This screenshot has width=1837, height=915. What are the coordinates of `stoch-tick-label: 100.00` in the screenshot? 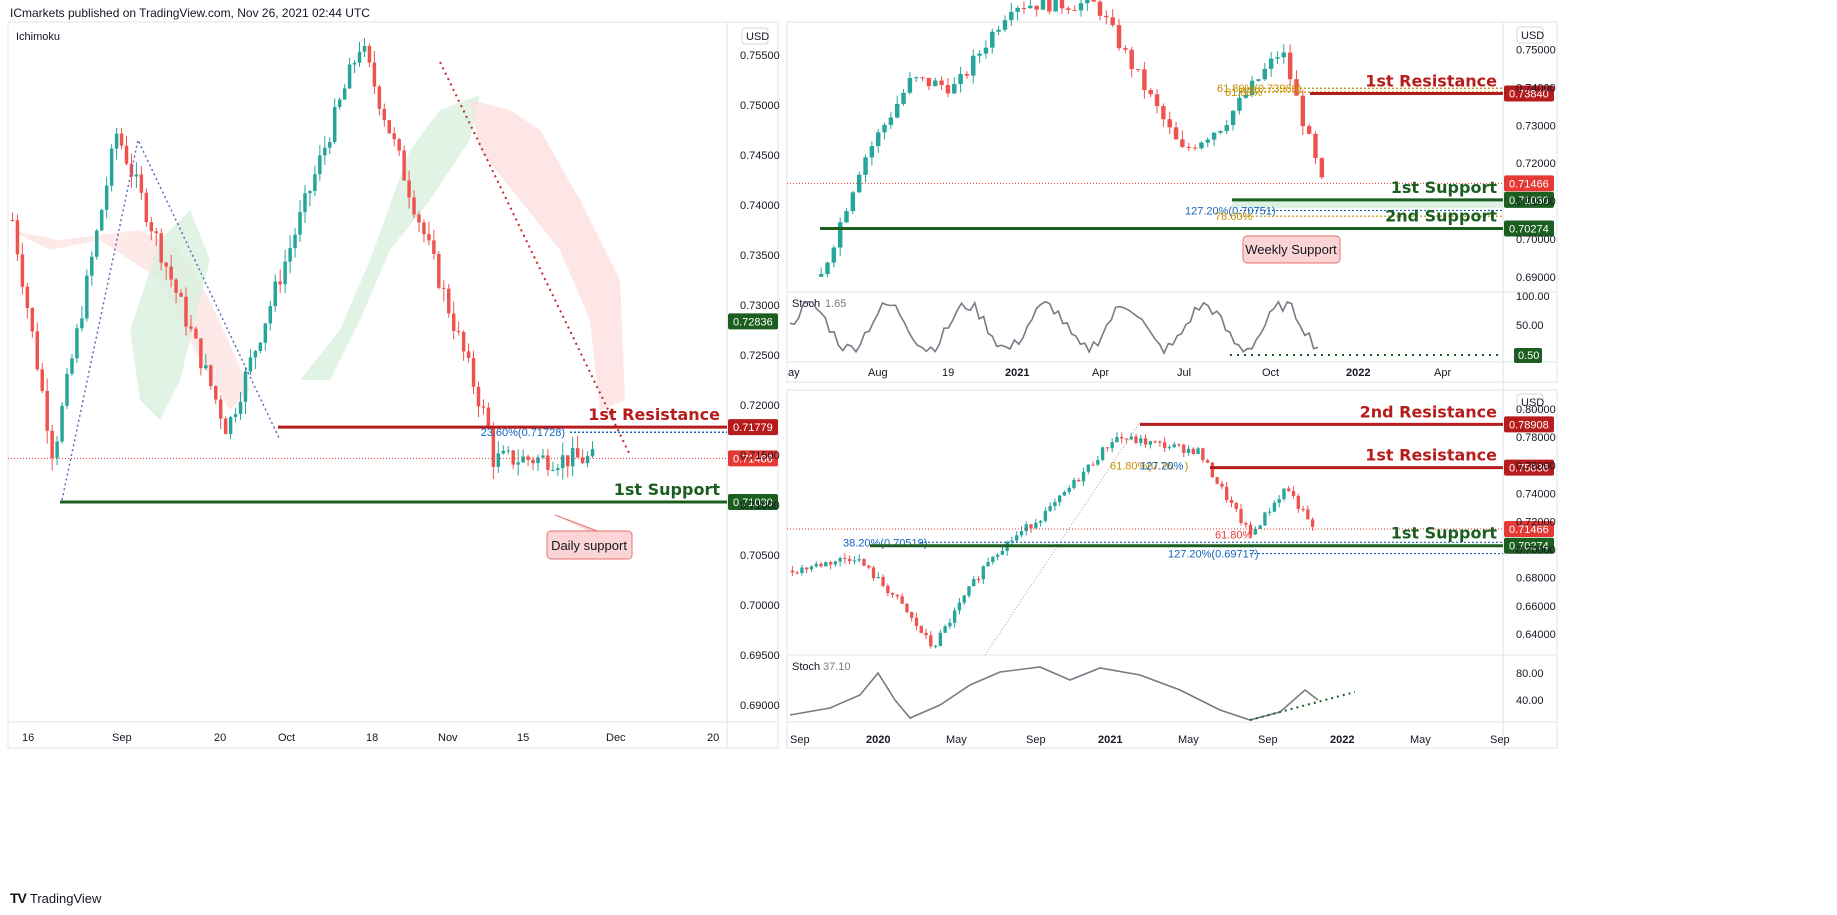 It's located at (1533, 297).